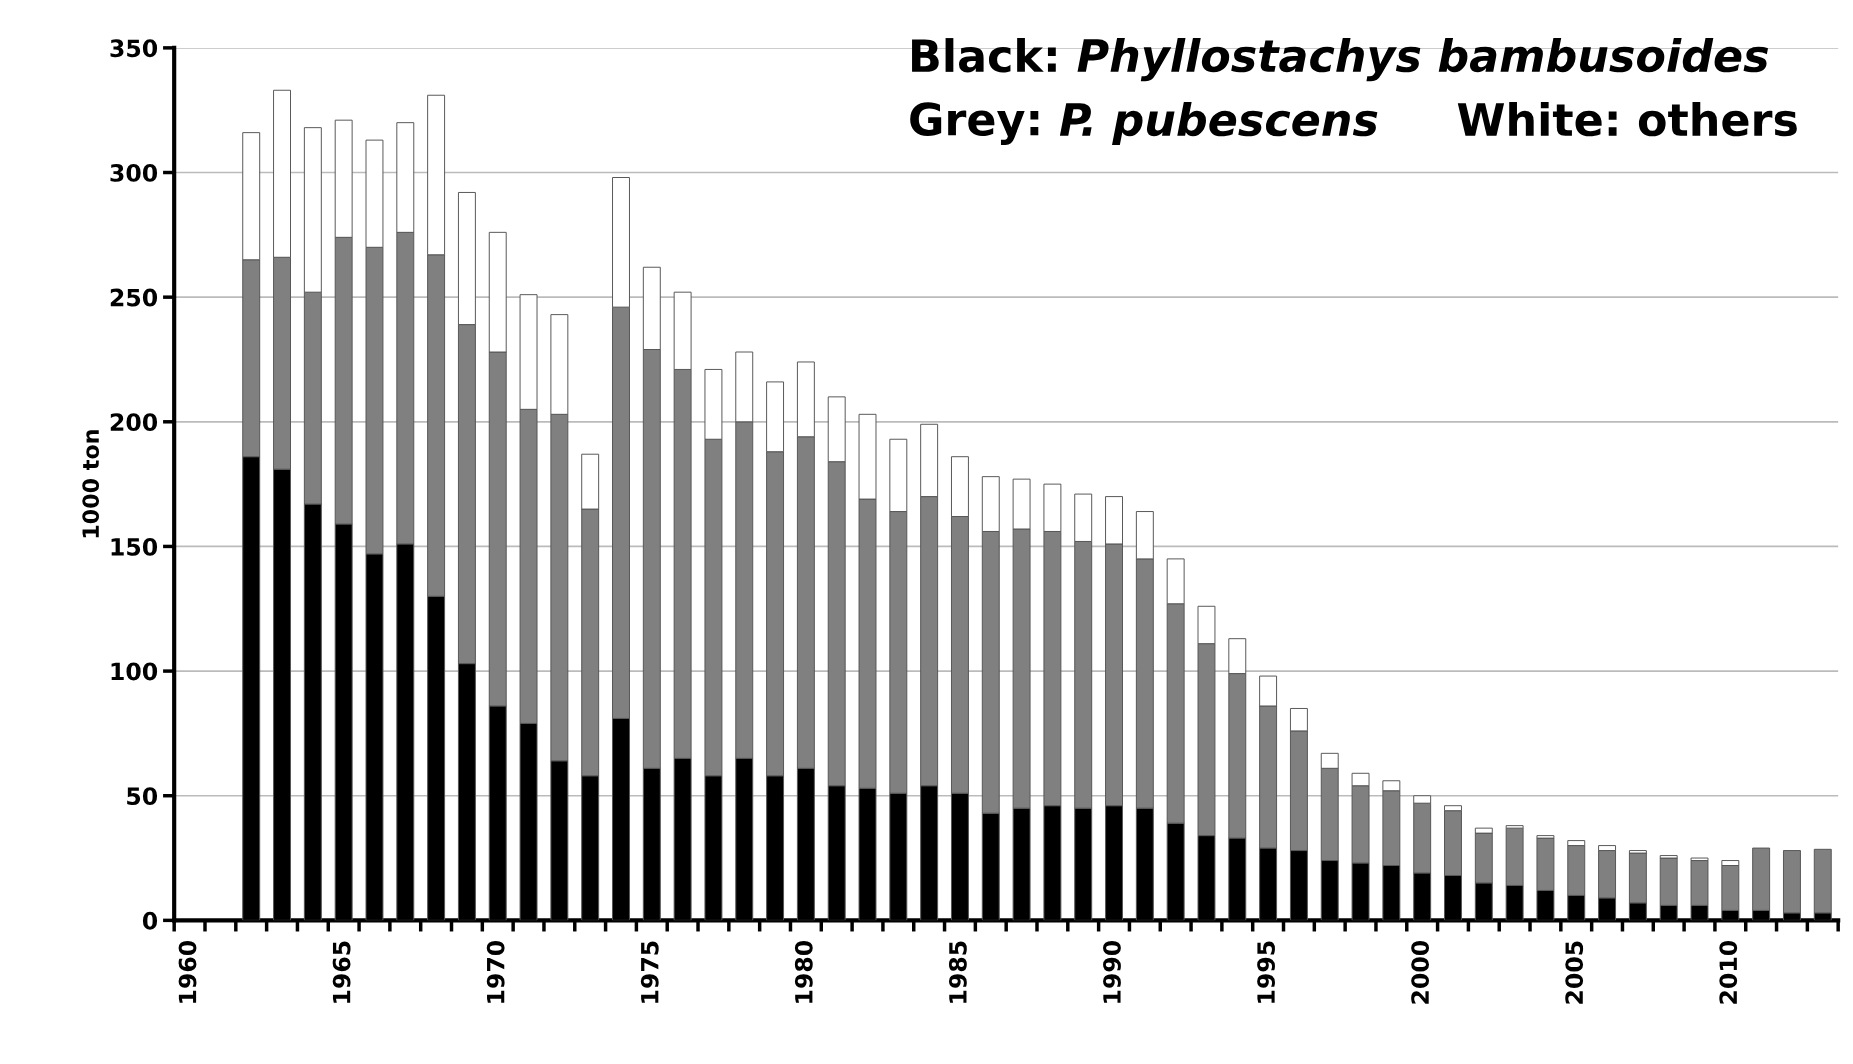  I want to click on x-tick-label: 1975, so click(649, 972).